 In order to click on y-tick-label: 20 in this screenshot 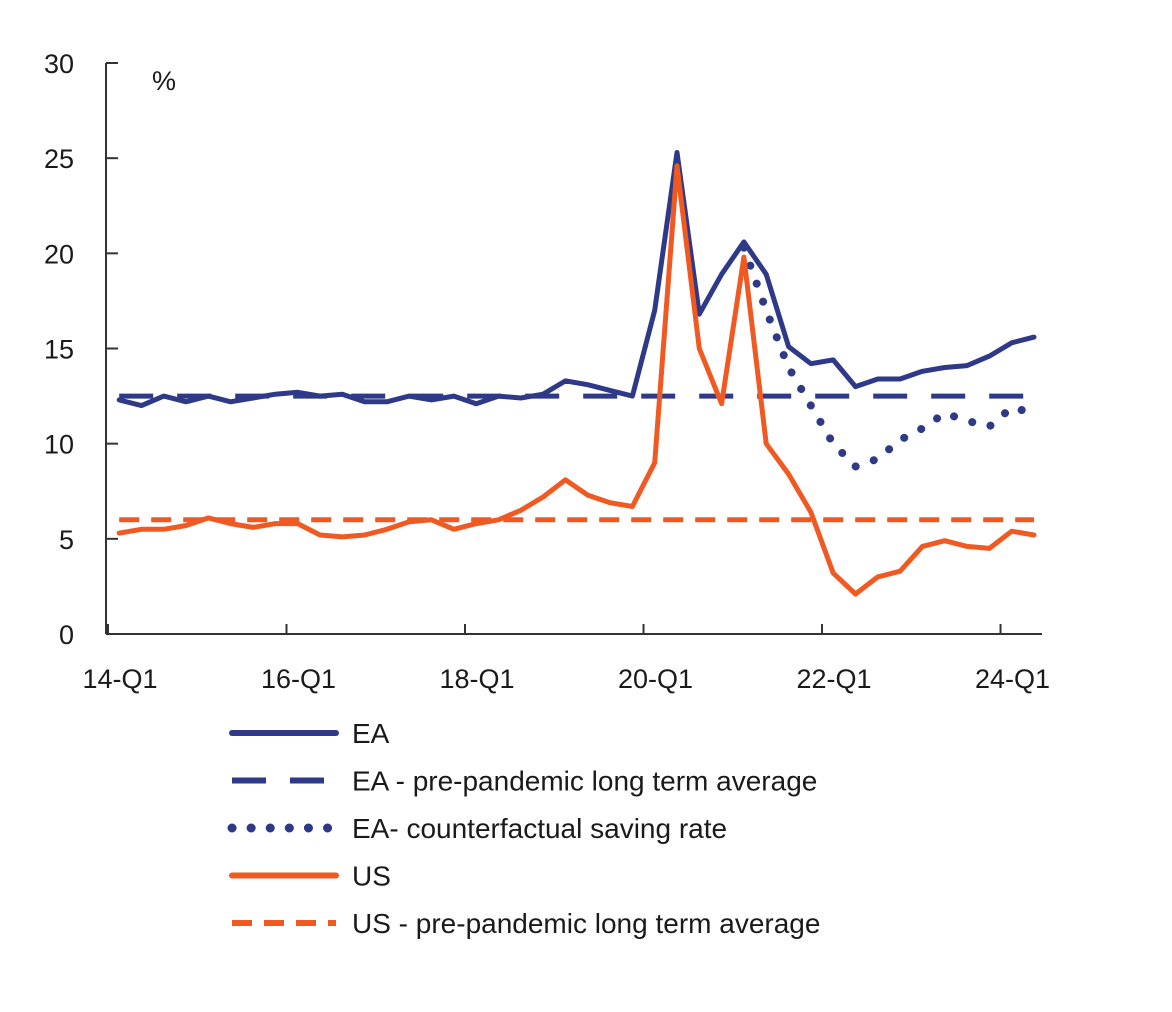, I will do `click(59, 254)`.